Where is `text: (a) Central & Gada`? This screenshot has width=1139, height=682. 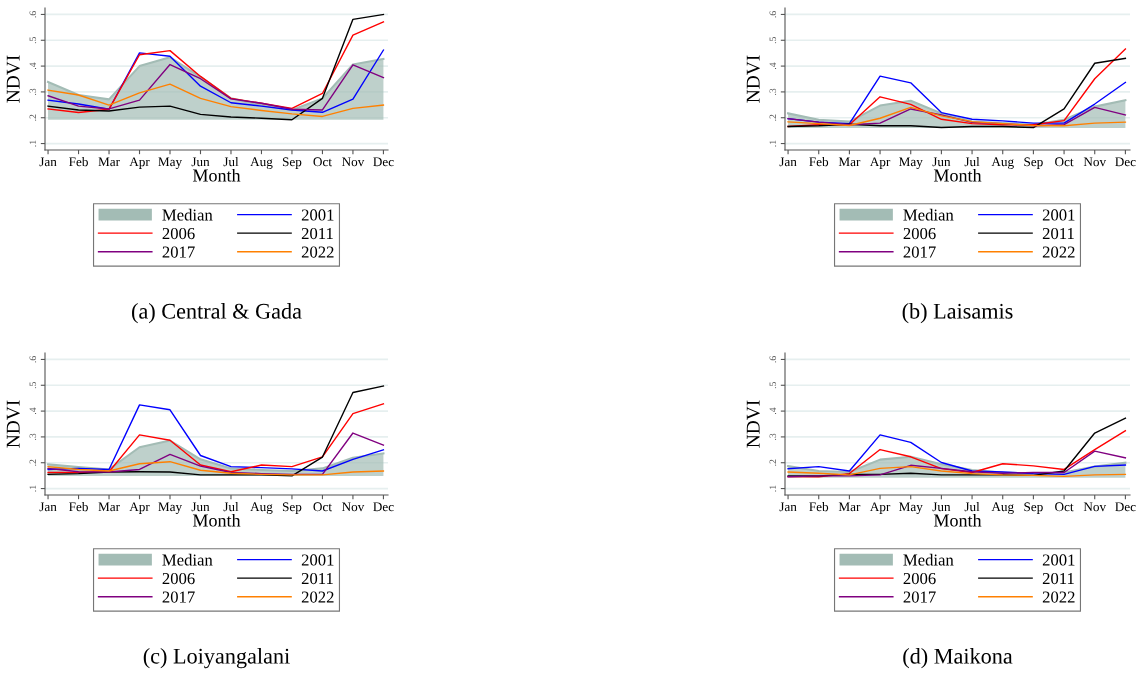 text: (a) Central & Gada is located at coordinates (217, 313).